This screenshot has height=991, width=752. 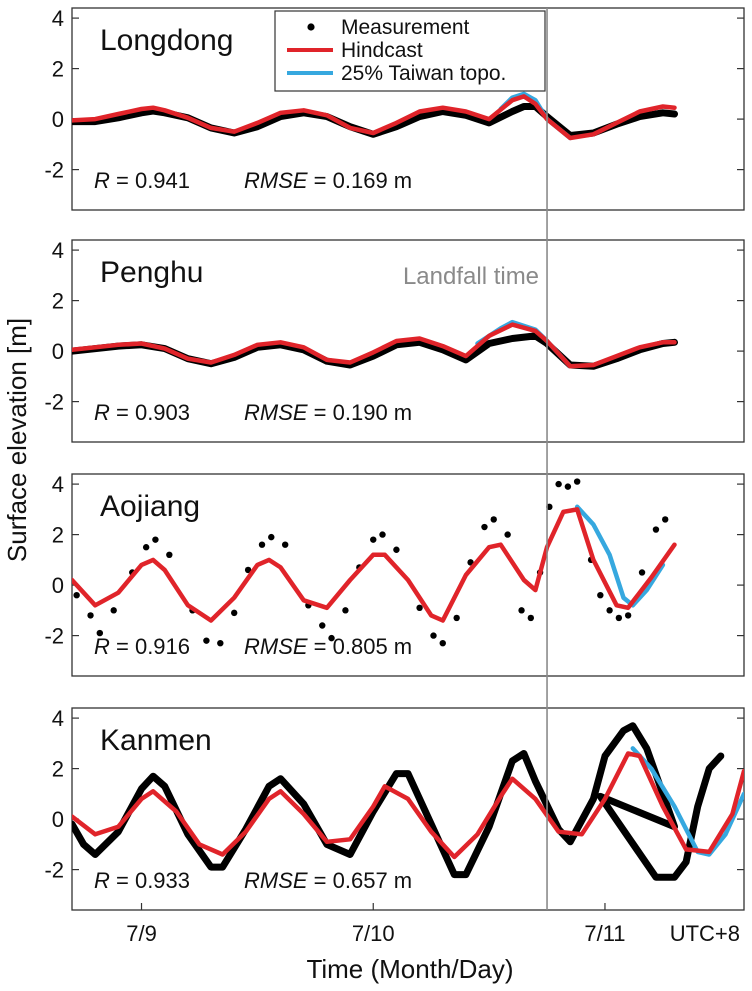 I want to click on r-value: = 0.941, so click(x=150, y=180).